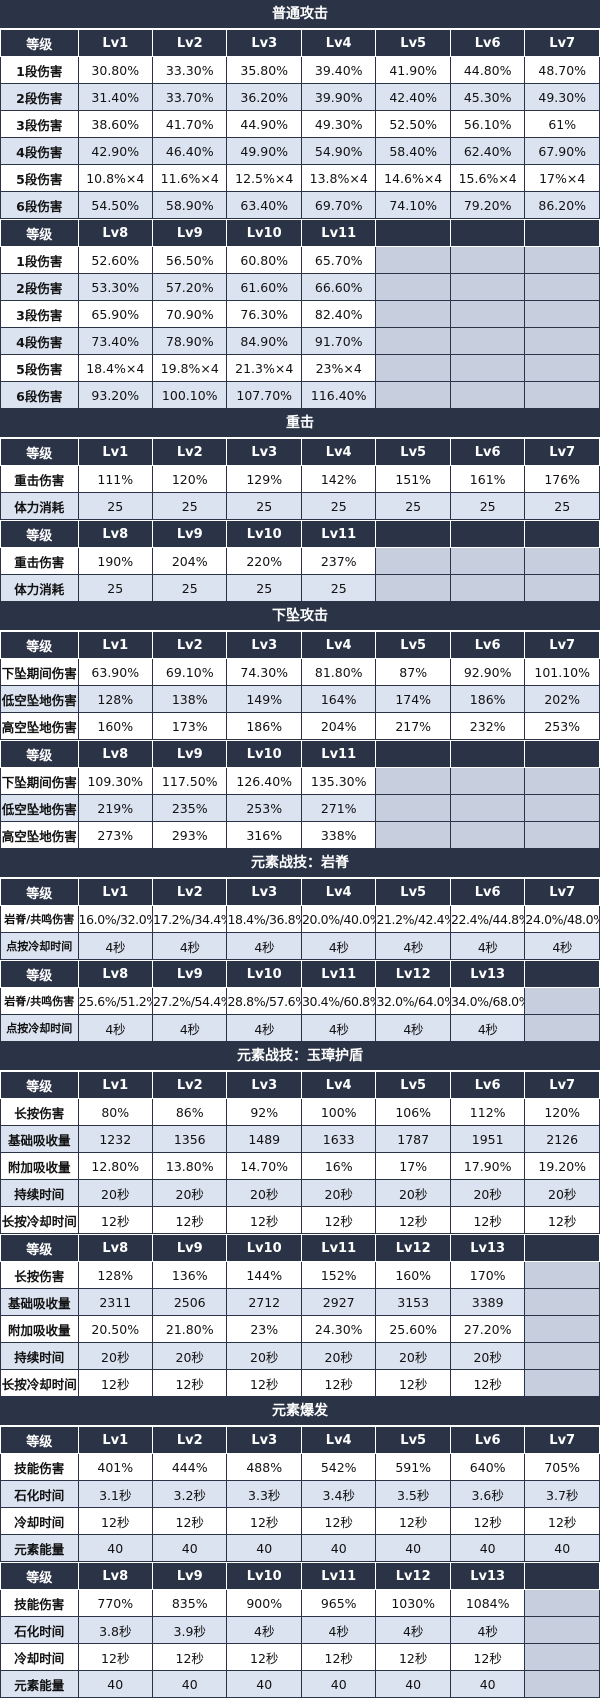 This screenshot has height=1708, width=600. I want to click on table-row: 元素能量 40 40 40 40 40 40 40, so click(300, 1548).